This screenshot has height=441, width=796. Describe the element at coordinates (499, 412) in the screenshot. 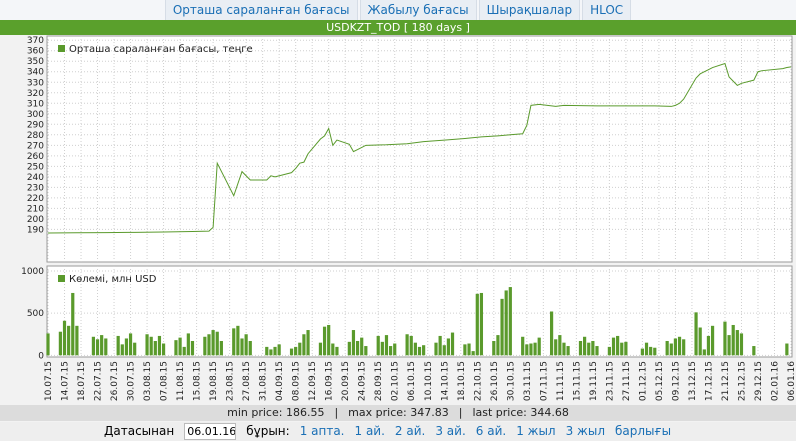

I see `label: last price:` at that location.